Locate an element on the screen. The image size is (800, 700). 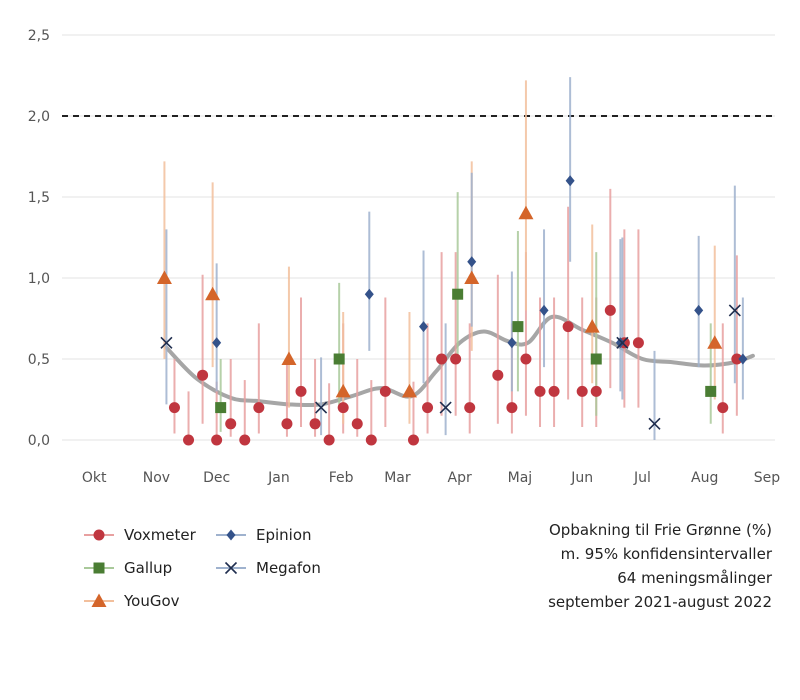
y-tick-label: 2,5 is located at coordinates (39, 36).